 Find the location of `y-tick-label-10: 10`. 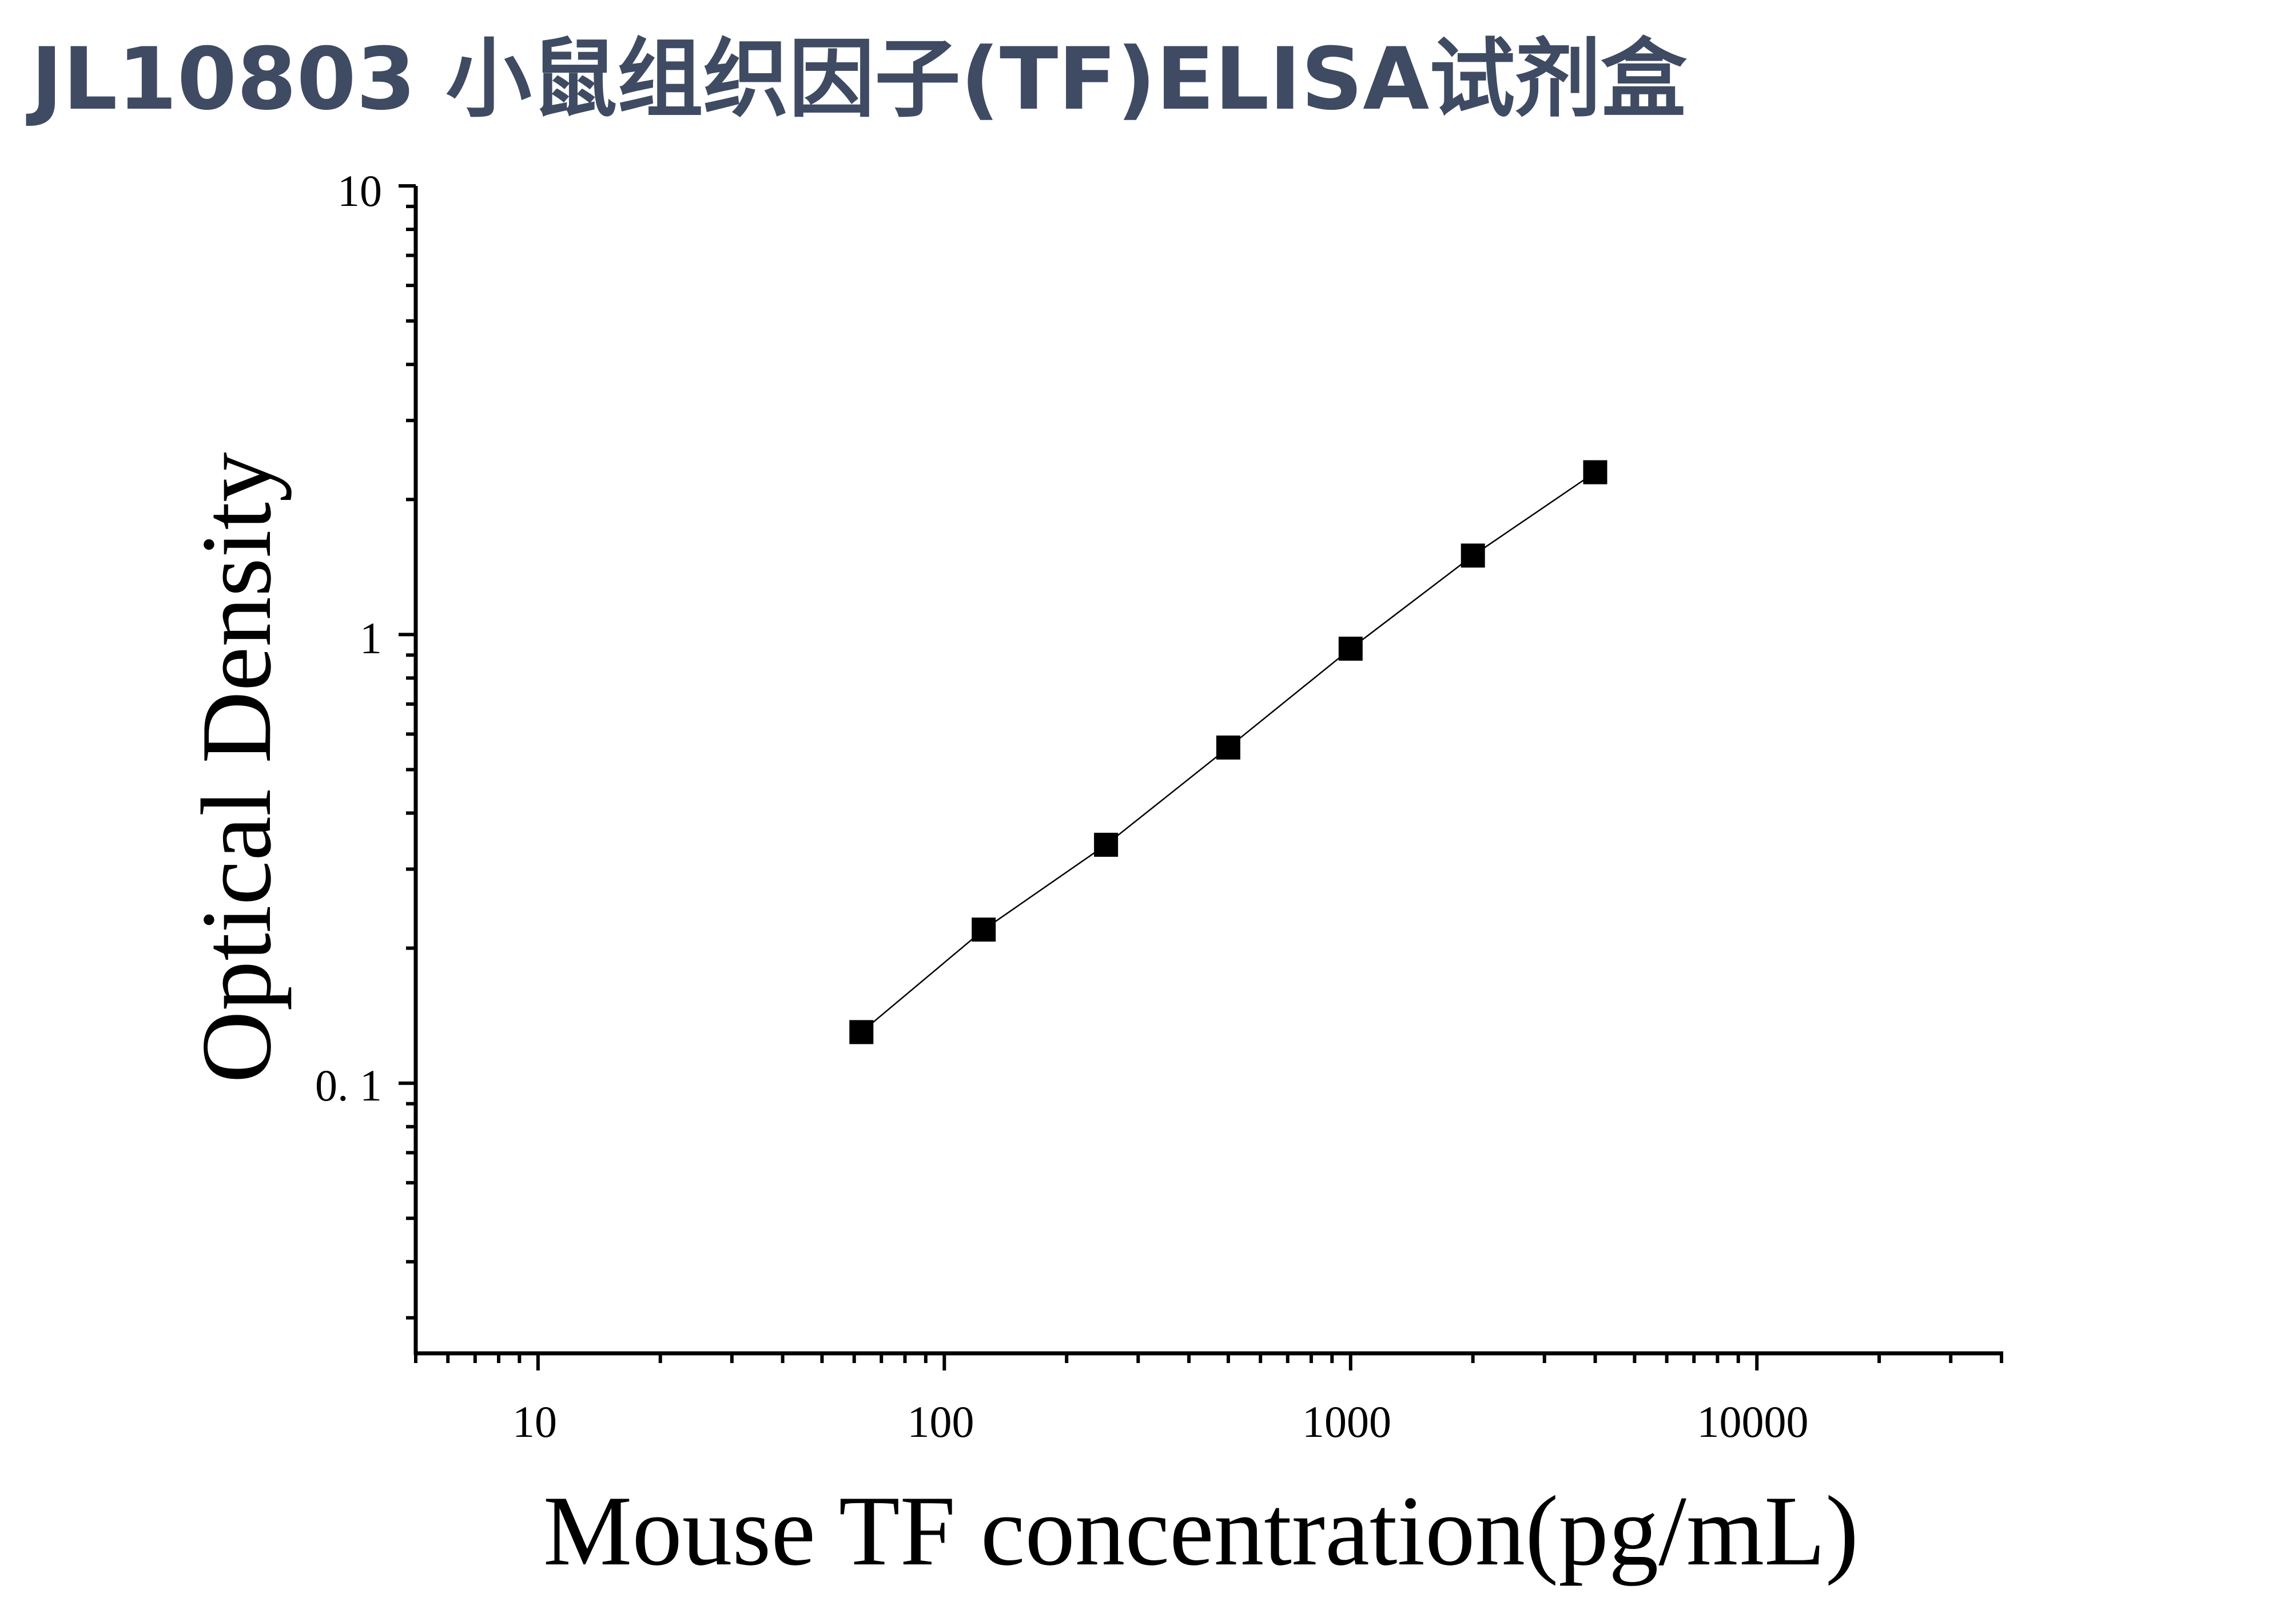

y-tick-label-10: 10 is located at coordinates (359, 191).